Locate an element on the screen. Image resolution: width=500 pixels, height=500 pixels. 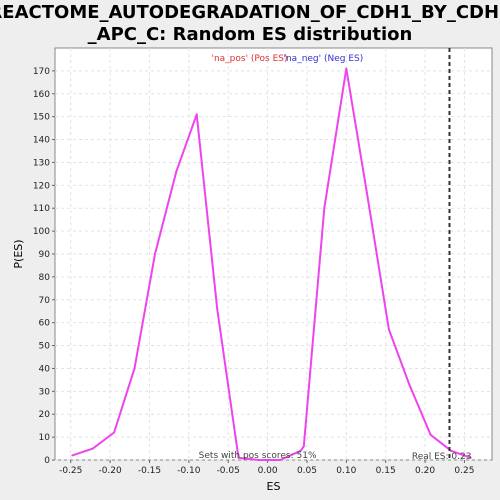
x-tick-label: -0.10 is located at coordinates (189, 471).